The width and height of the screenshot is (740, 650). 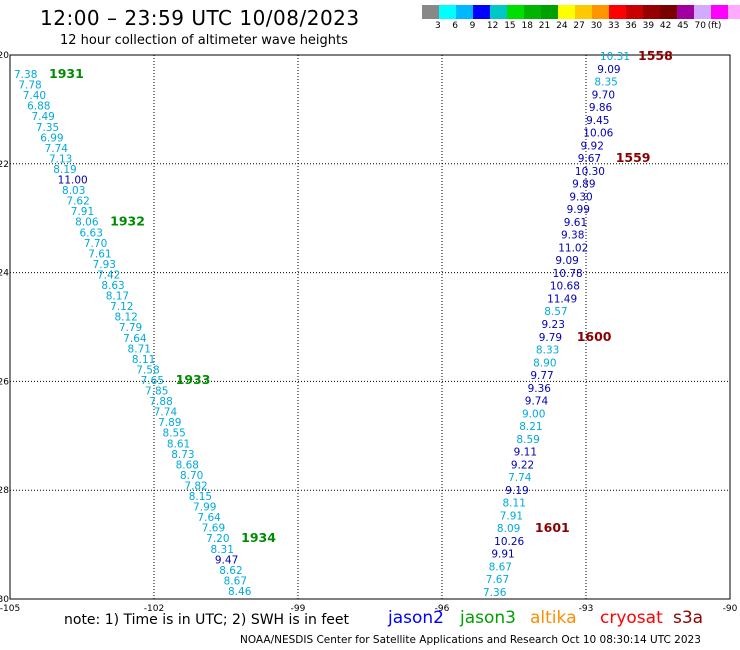 I want to click on swh-value: 8.21, so click(x=530, y=427).